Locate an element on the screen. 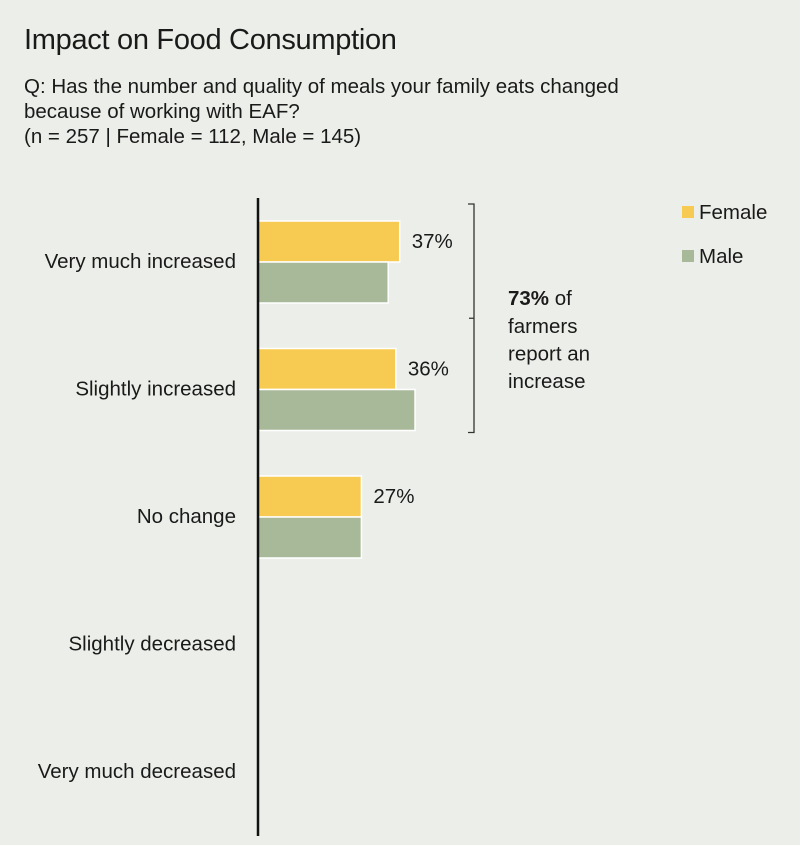  chart-title: Impact on Food Consumption is located at coordinates (210, 40).